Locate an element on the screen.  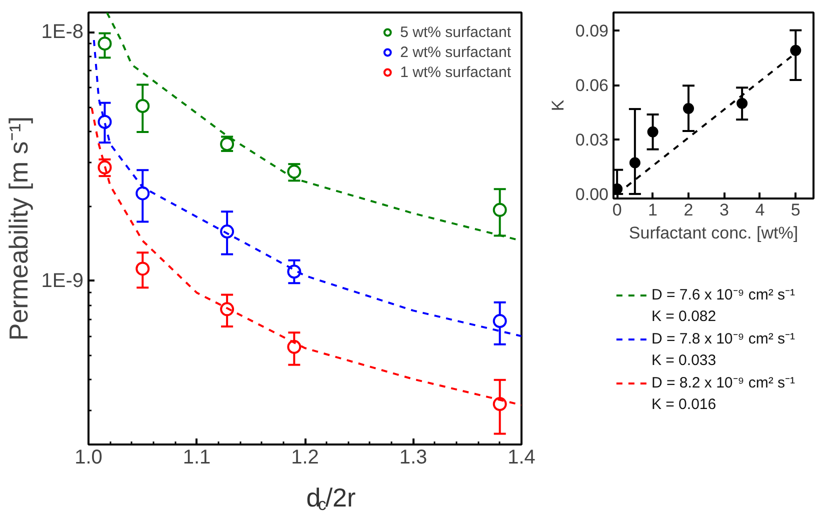
legend-label: D = 7.6 x 10⁻⁹ cm² s⁻¹ K = 0.082 is located at coordinates (723, 305).